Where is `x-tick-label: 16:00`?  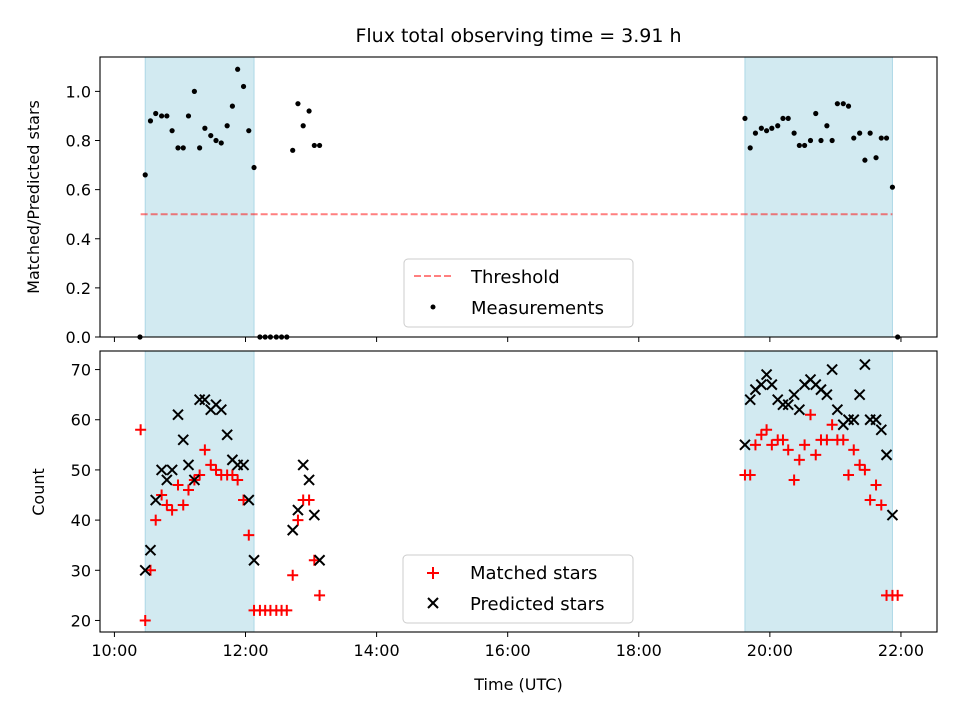 x-tick-label: 16:00 is located at coordinates (508, 650).